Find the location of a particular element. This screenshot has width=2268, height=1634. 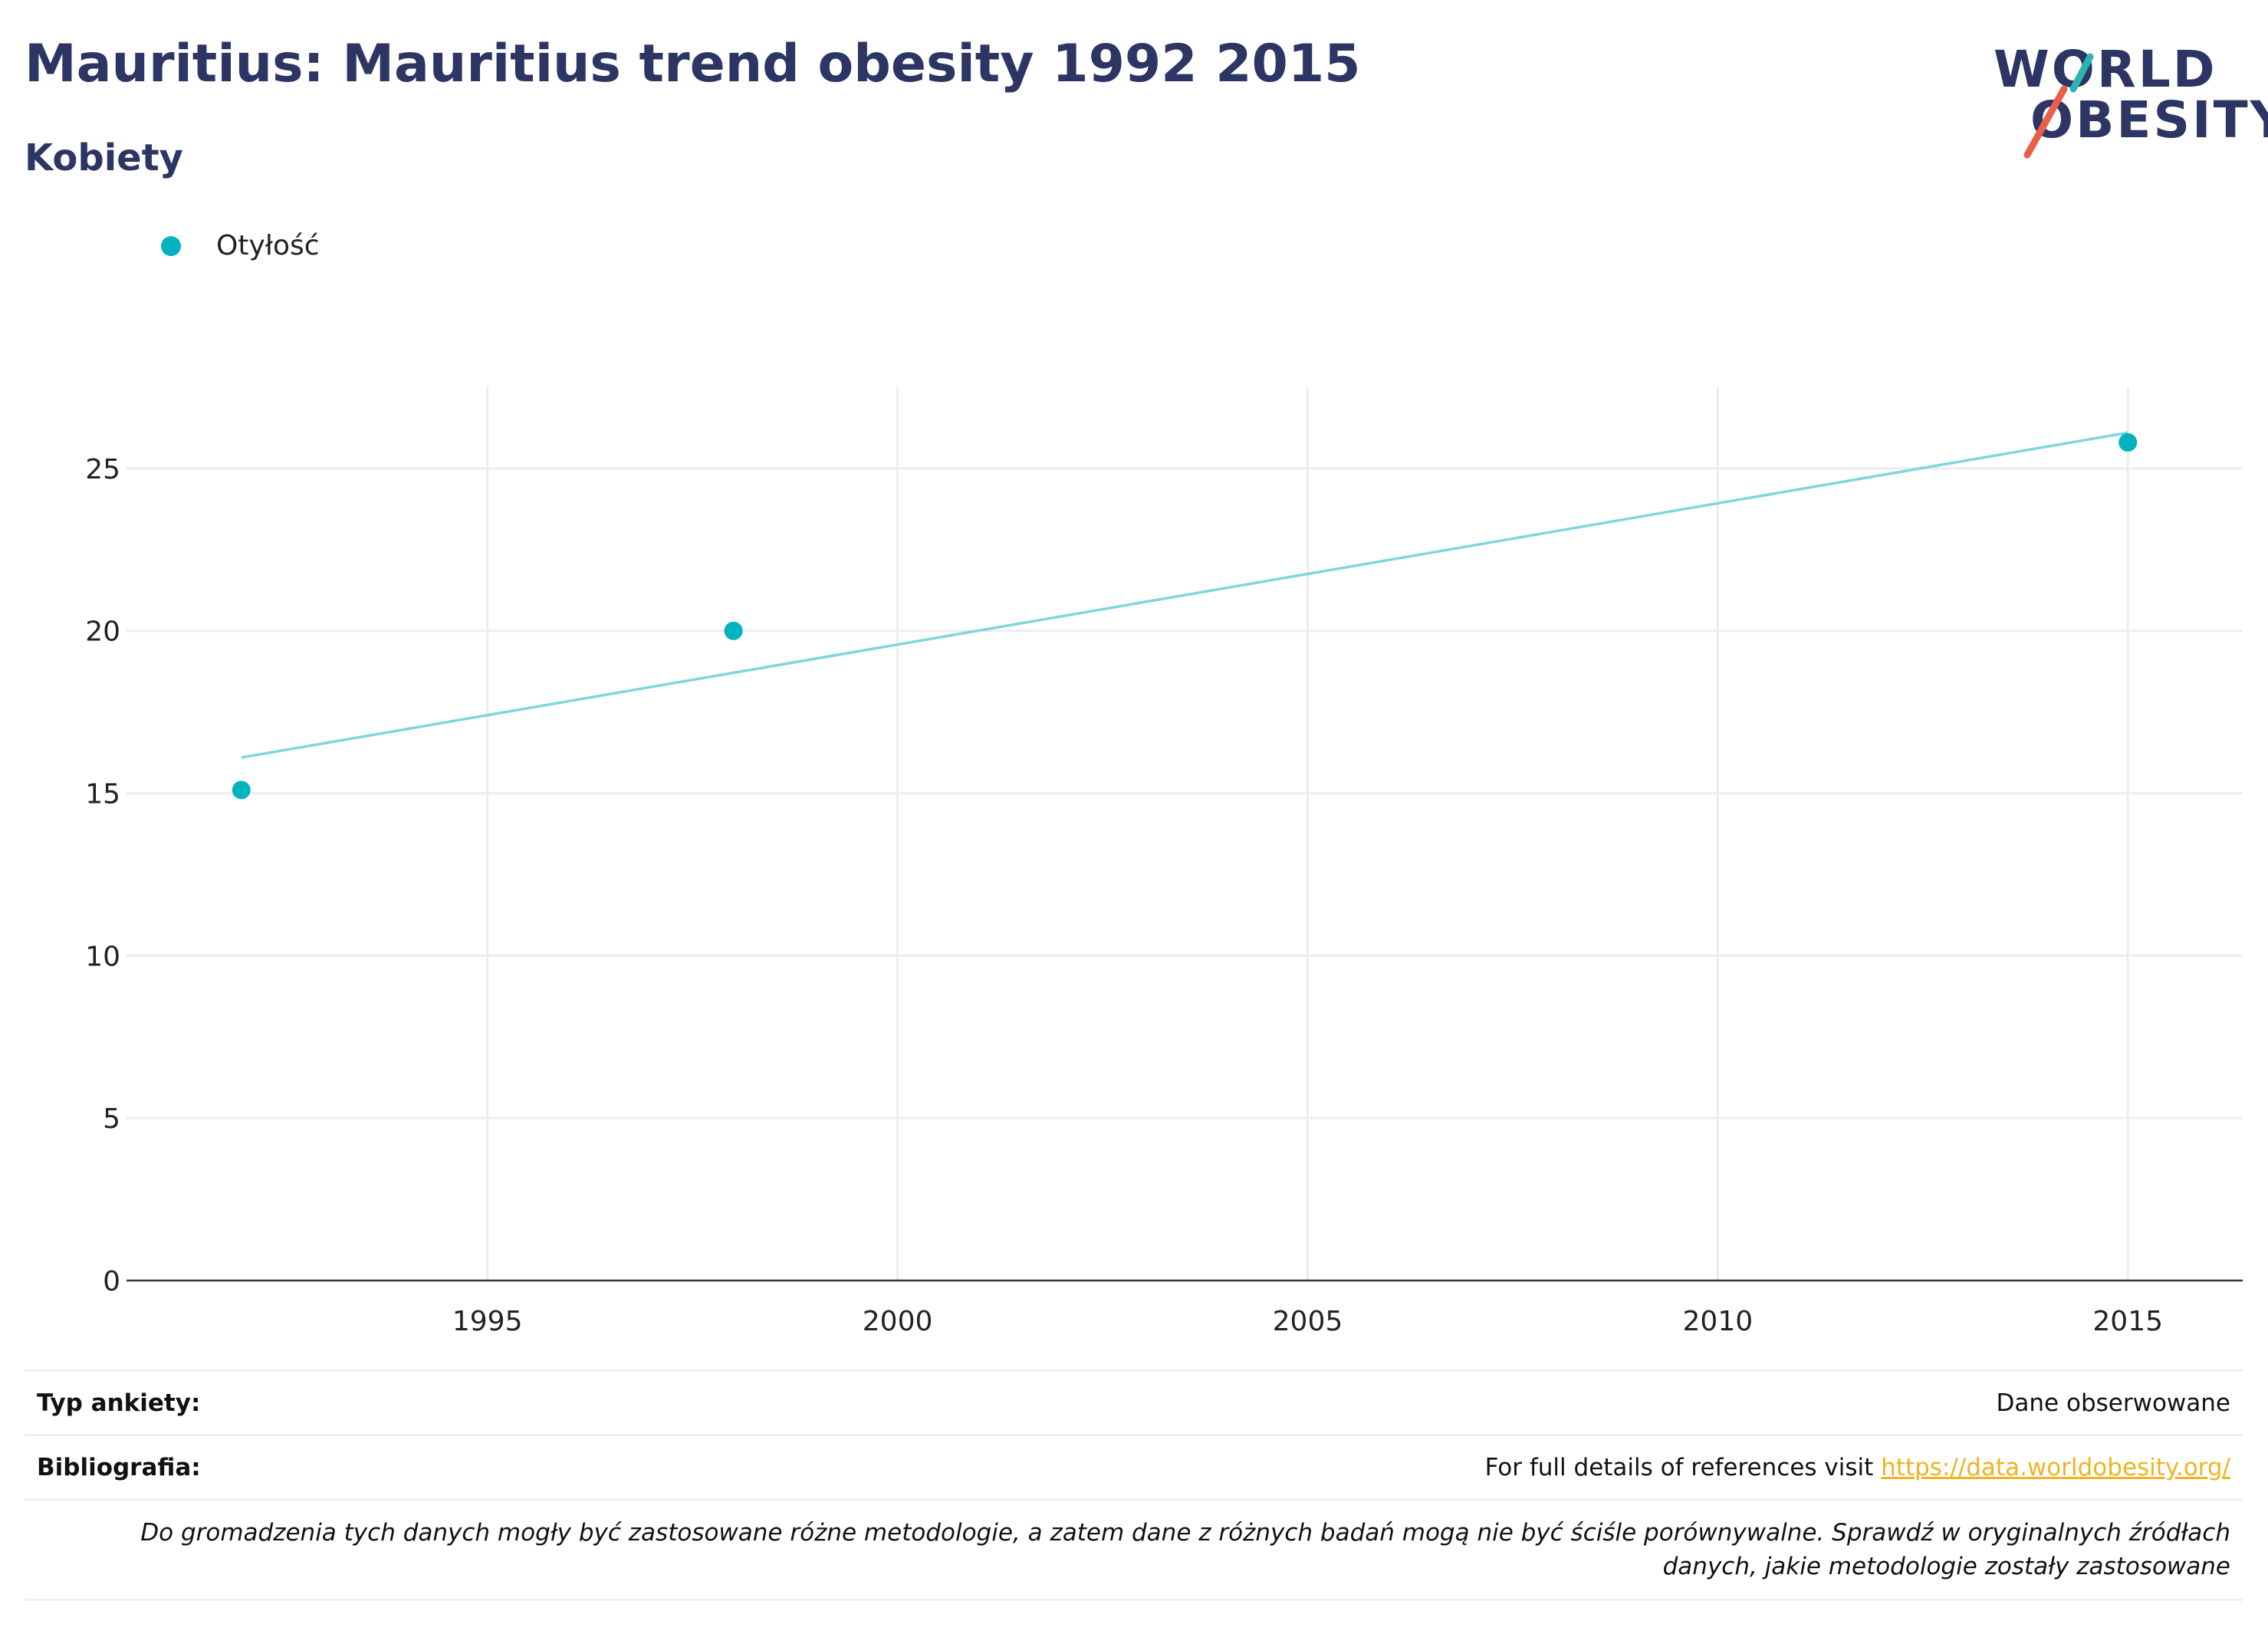

page-subtitle: Kobiety is located at coordinates (104, 158).